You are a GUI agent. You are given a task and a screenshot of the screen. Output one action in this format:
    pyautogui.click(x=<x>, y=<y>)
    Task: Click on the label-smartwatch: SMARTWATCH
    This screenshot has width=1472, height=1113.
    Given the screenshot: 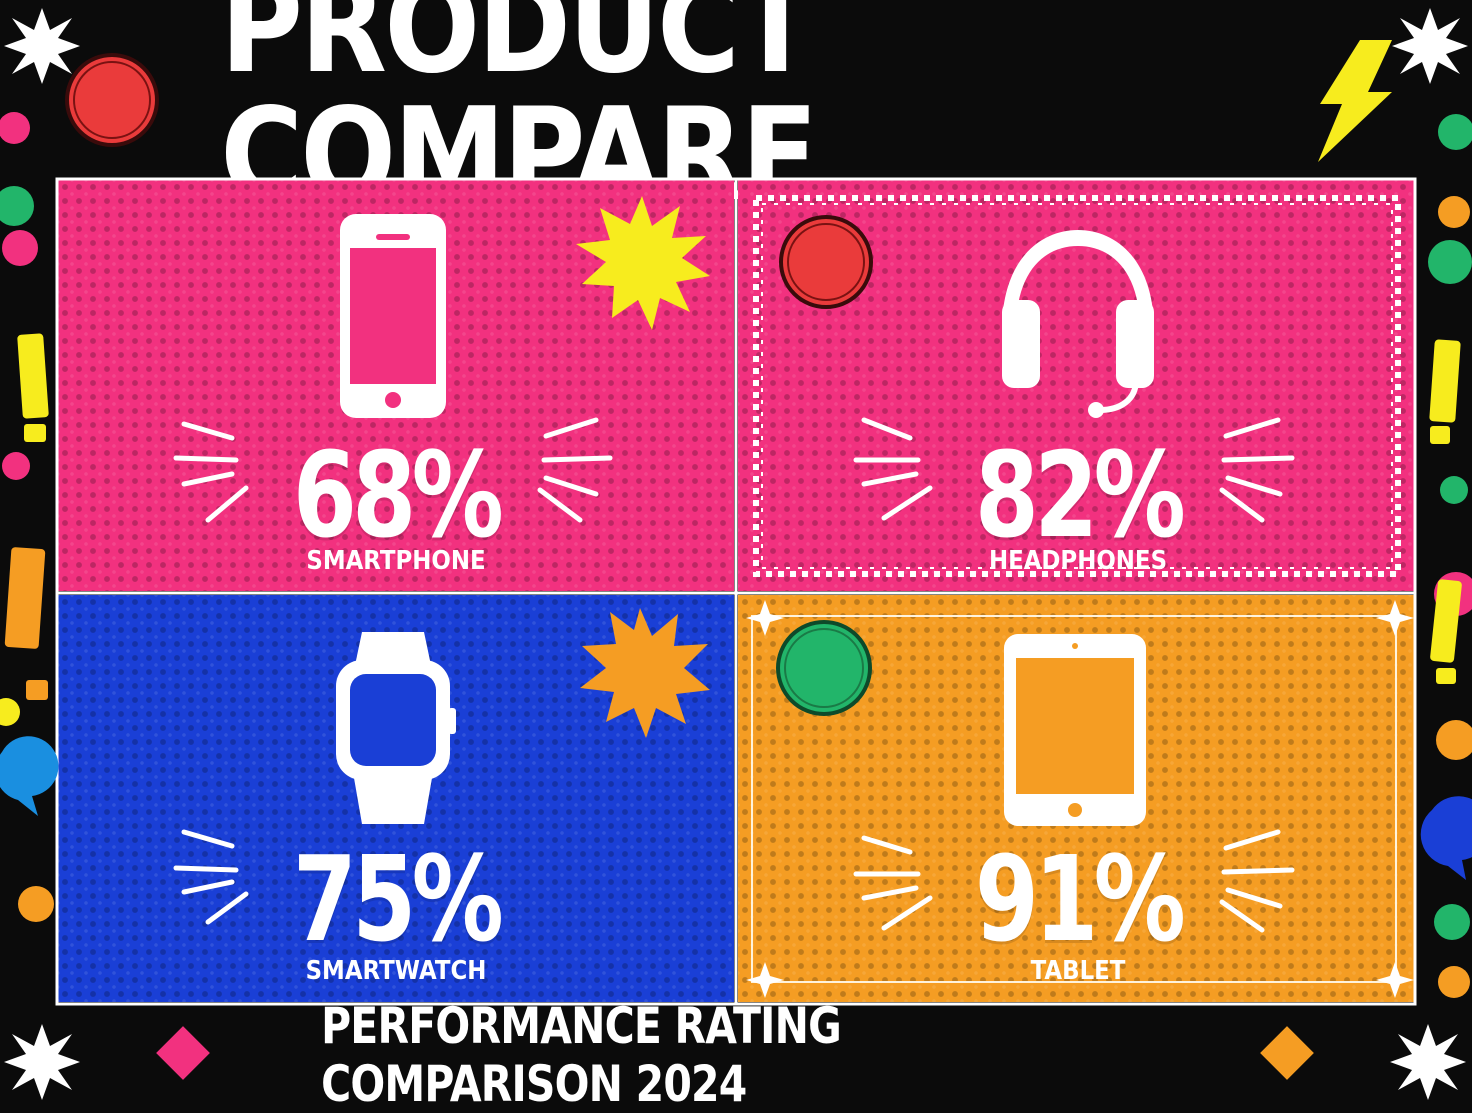 What is the action you would take?
    pyautogui.click(x=396, y=971)
    